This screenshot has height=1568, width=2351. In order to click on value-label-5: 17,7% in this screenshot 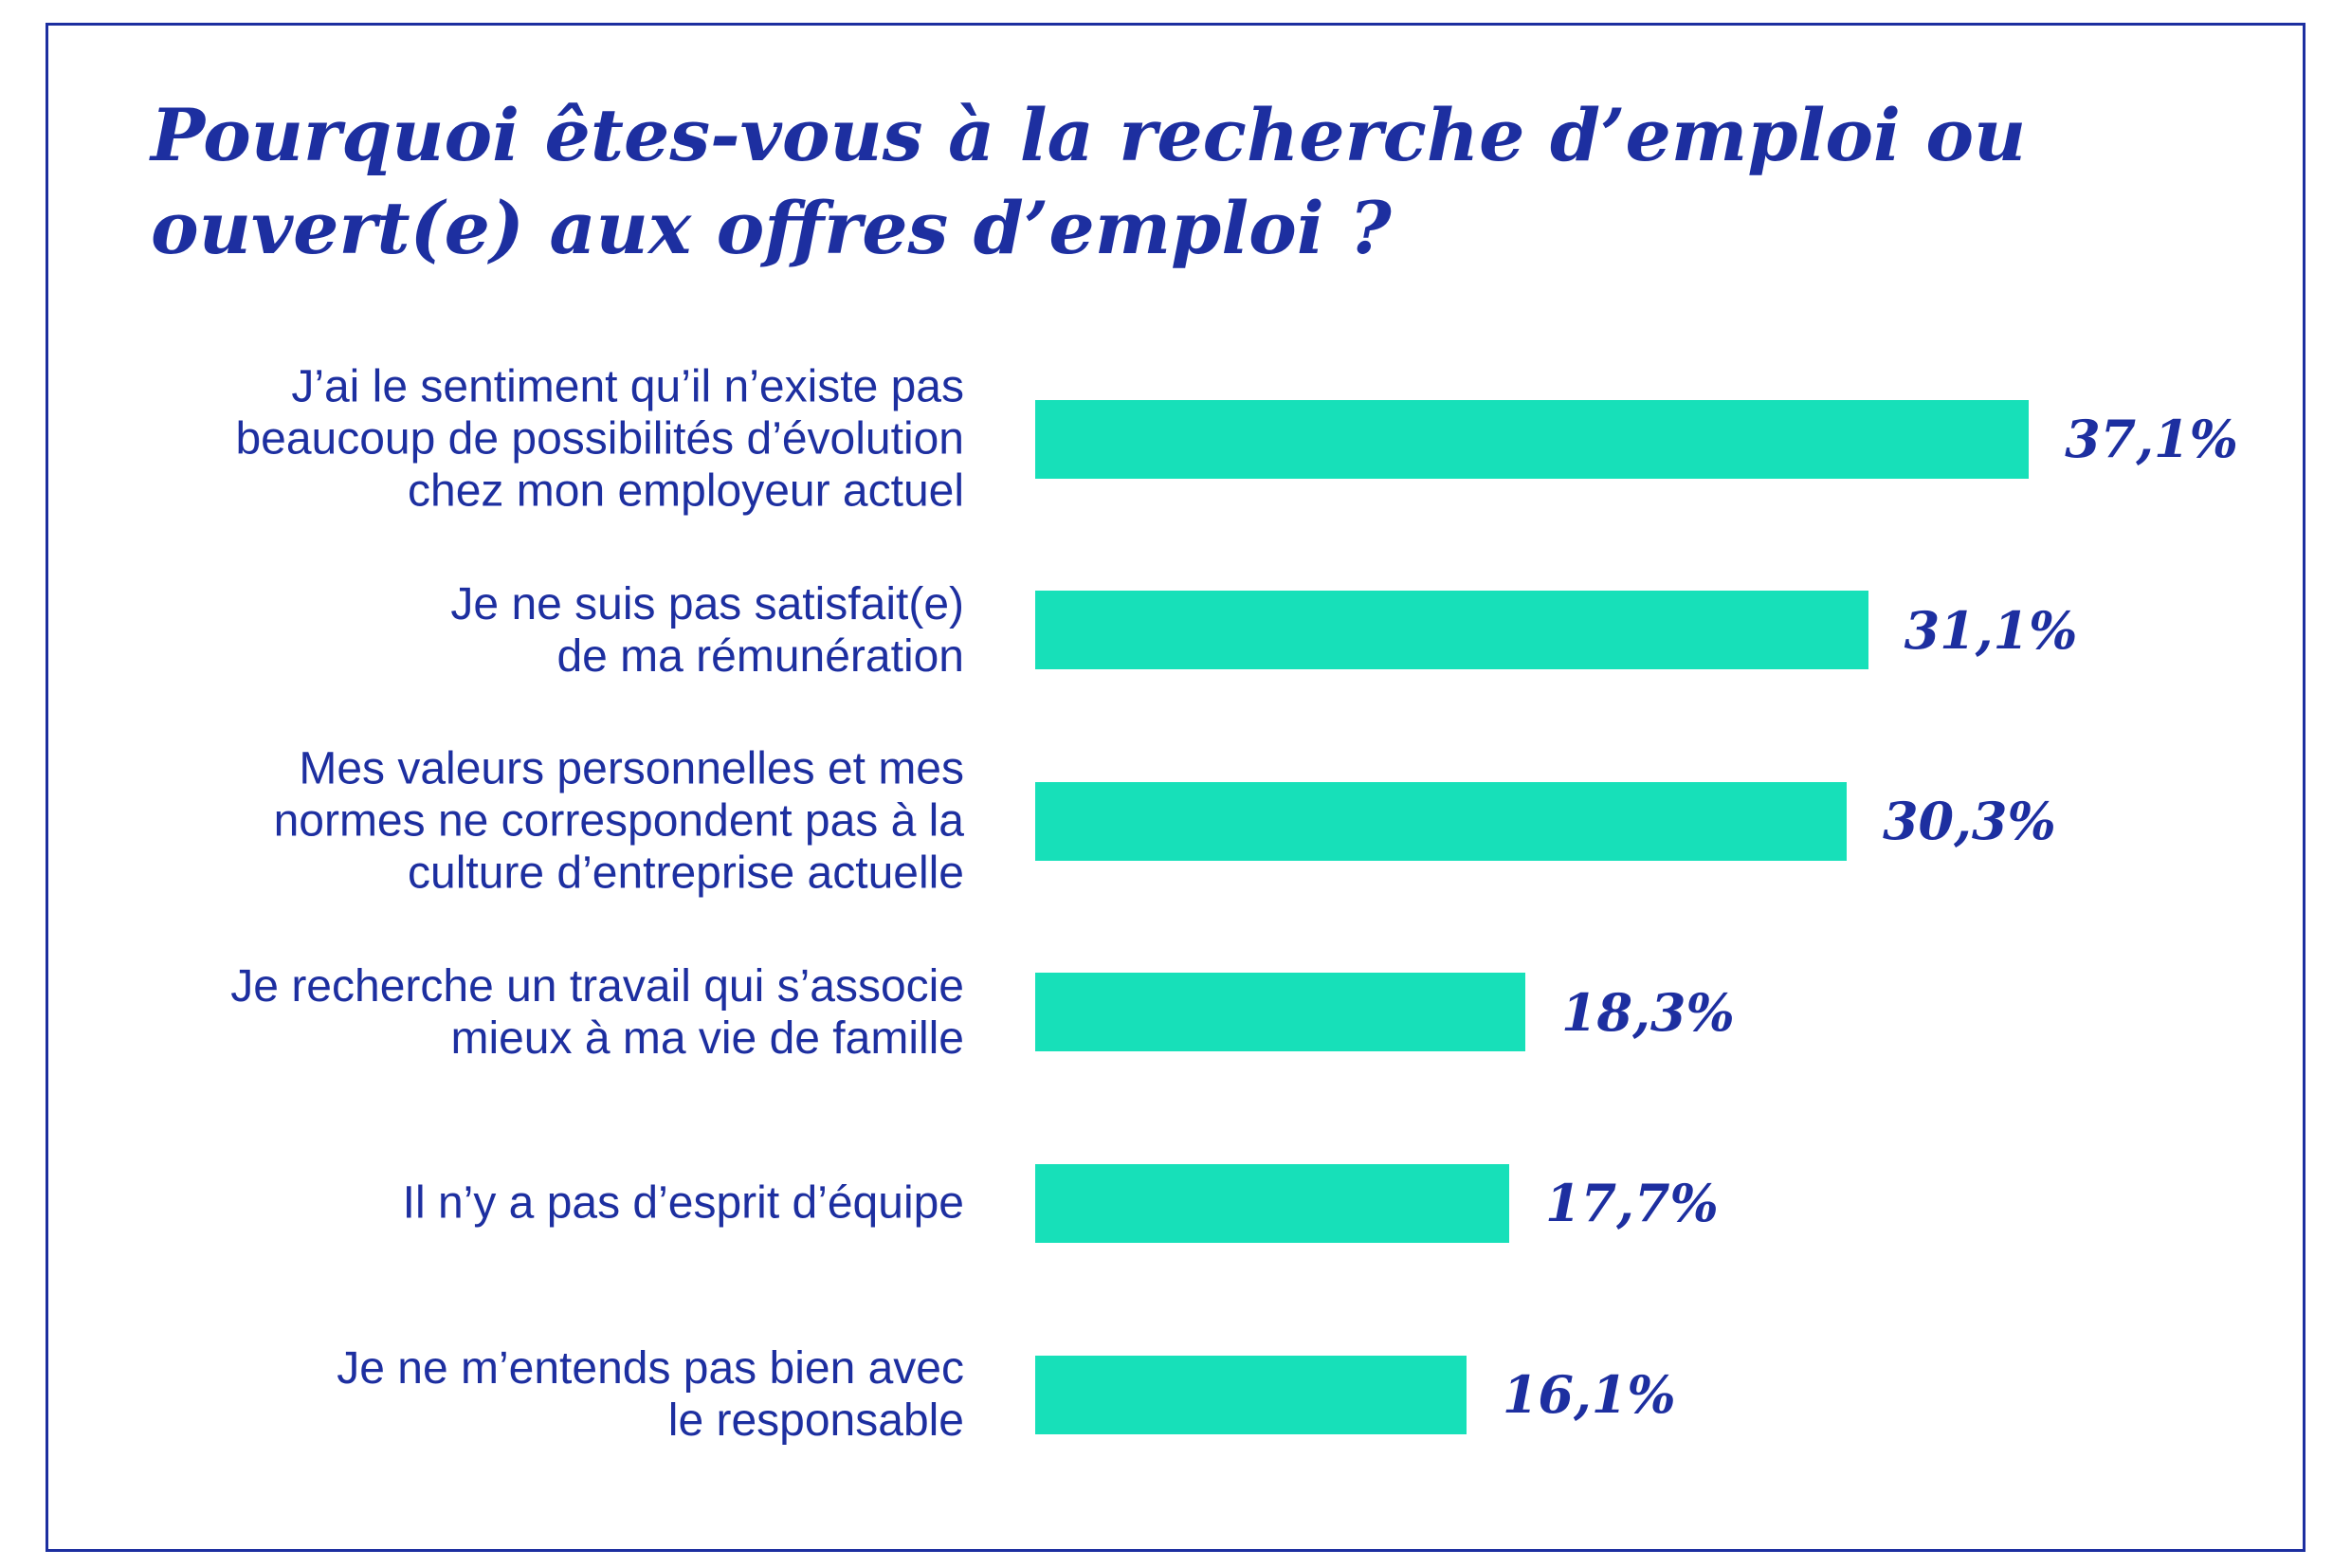, I will do `click(1632, 1203)`.